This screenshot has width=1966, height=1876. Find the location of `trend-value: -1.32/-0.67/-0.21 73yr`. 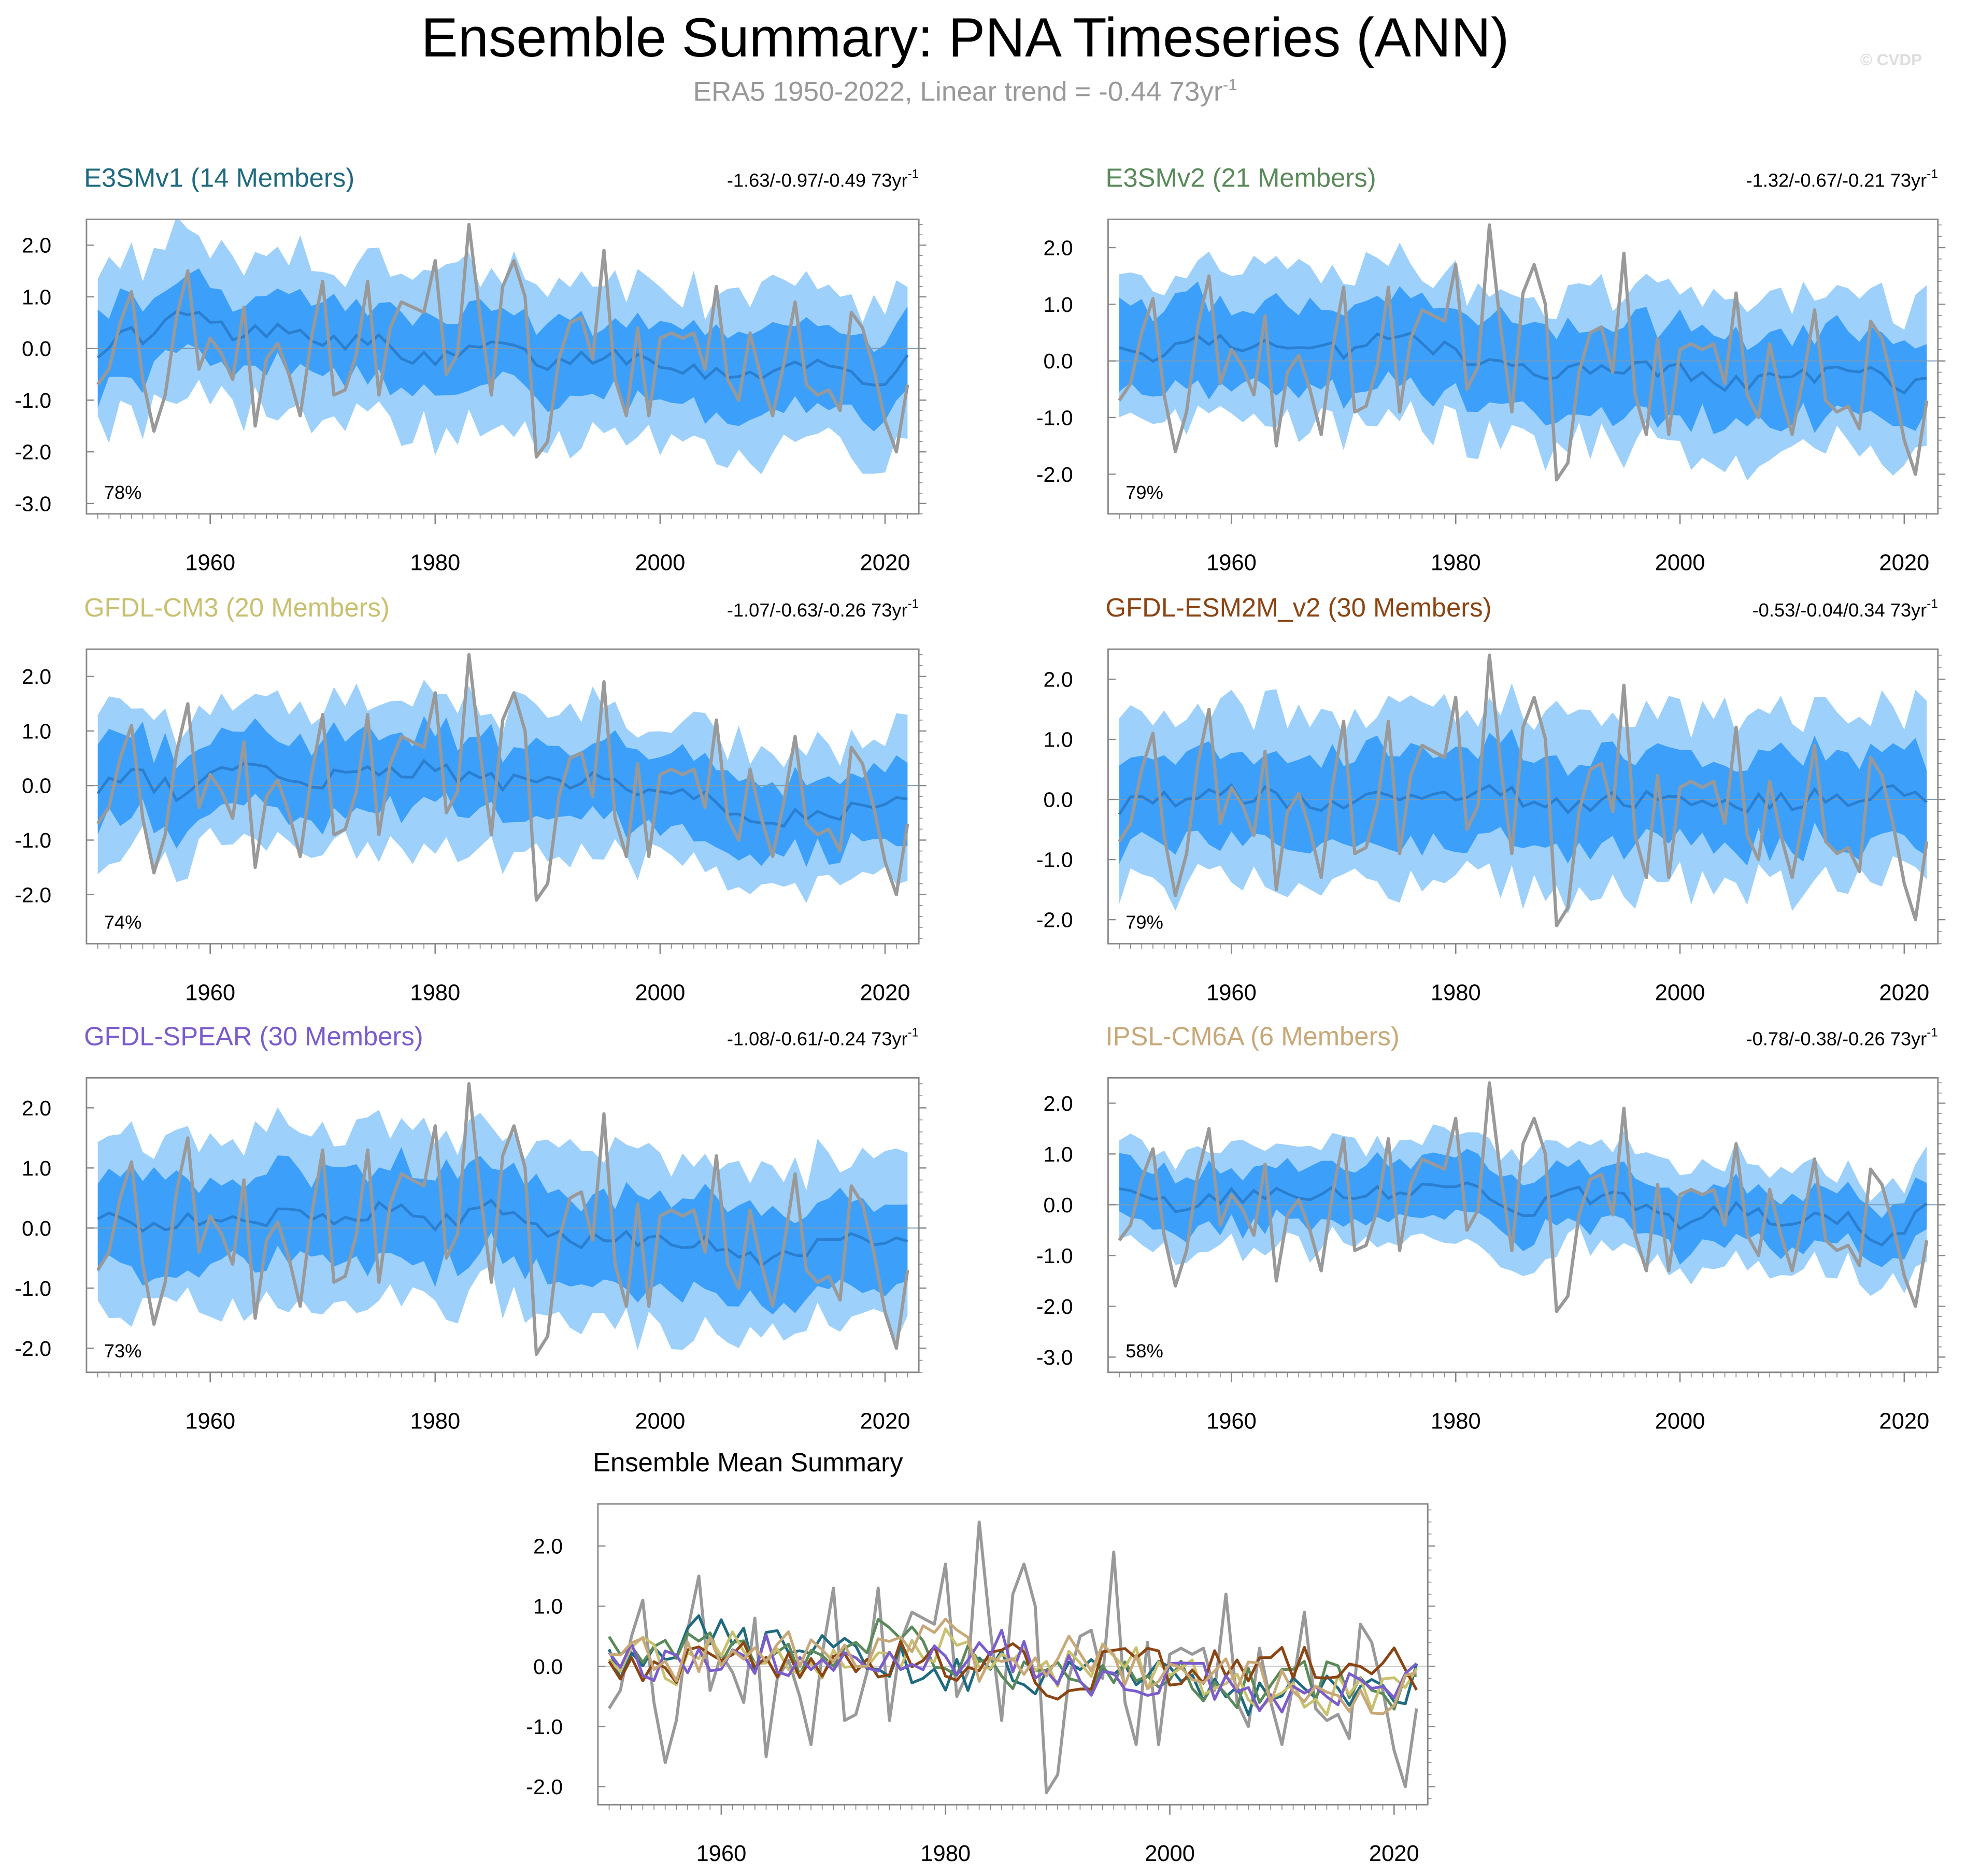

trend-value: -1.32/-0.67/-0.21 73yr is located at coordinates (1836, 180).